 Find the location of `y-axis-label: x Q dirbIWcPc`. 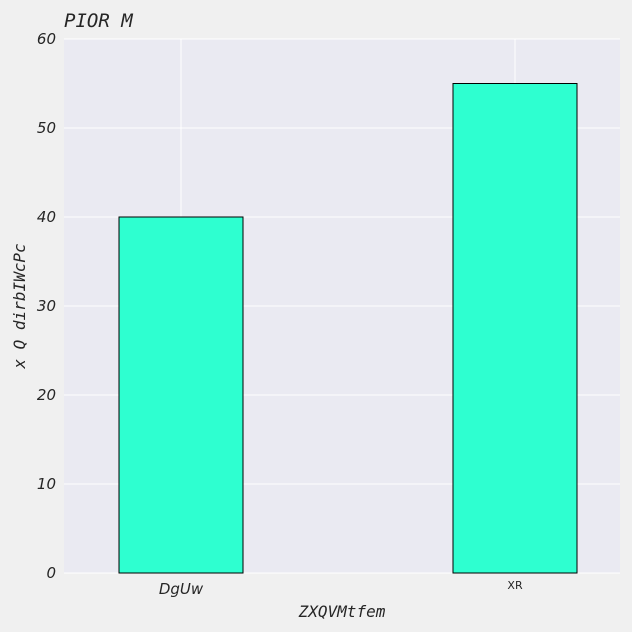

y-axis-label: x Q dirbIWcPc is located at coordinates (19, 306).